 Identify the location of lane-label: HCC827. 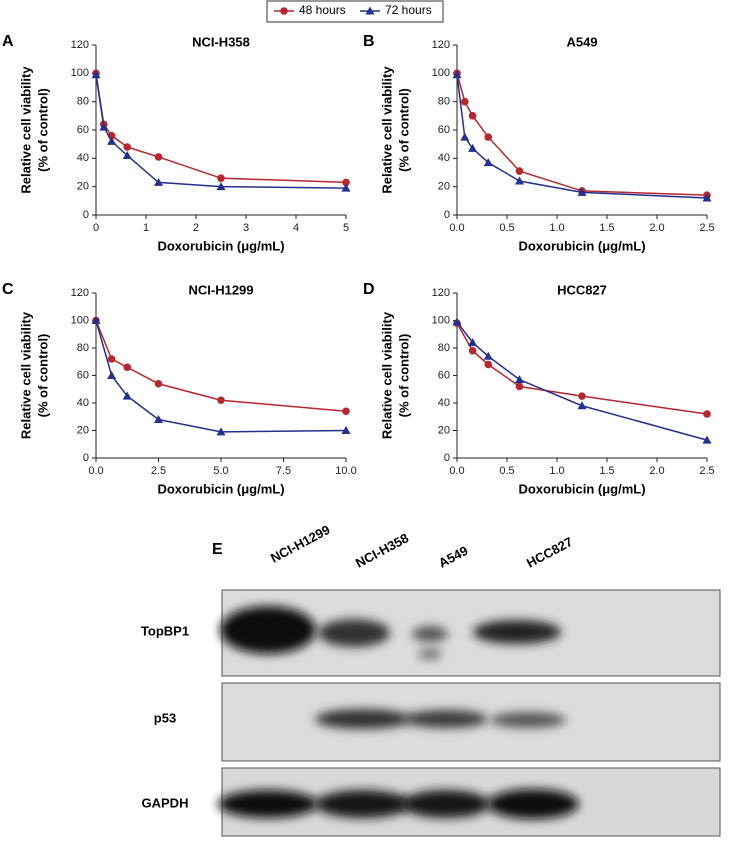
(549, 552).